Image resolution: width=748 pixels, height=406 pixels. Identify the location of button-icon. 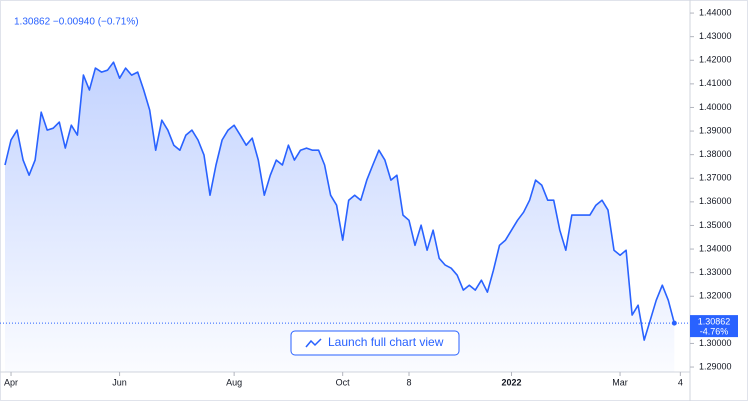
(313, 343).